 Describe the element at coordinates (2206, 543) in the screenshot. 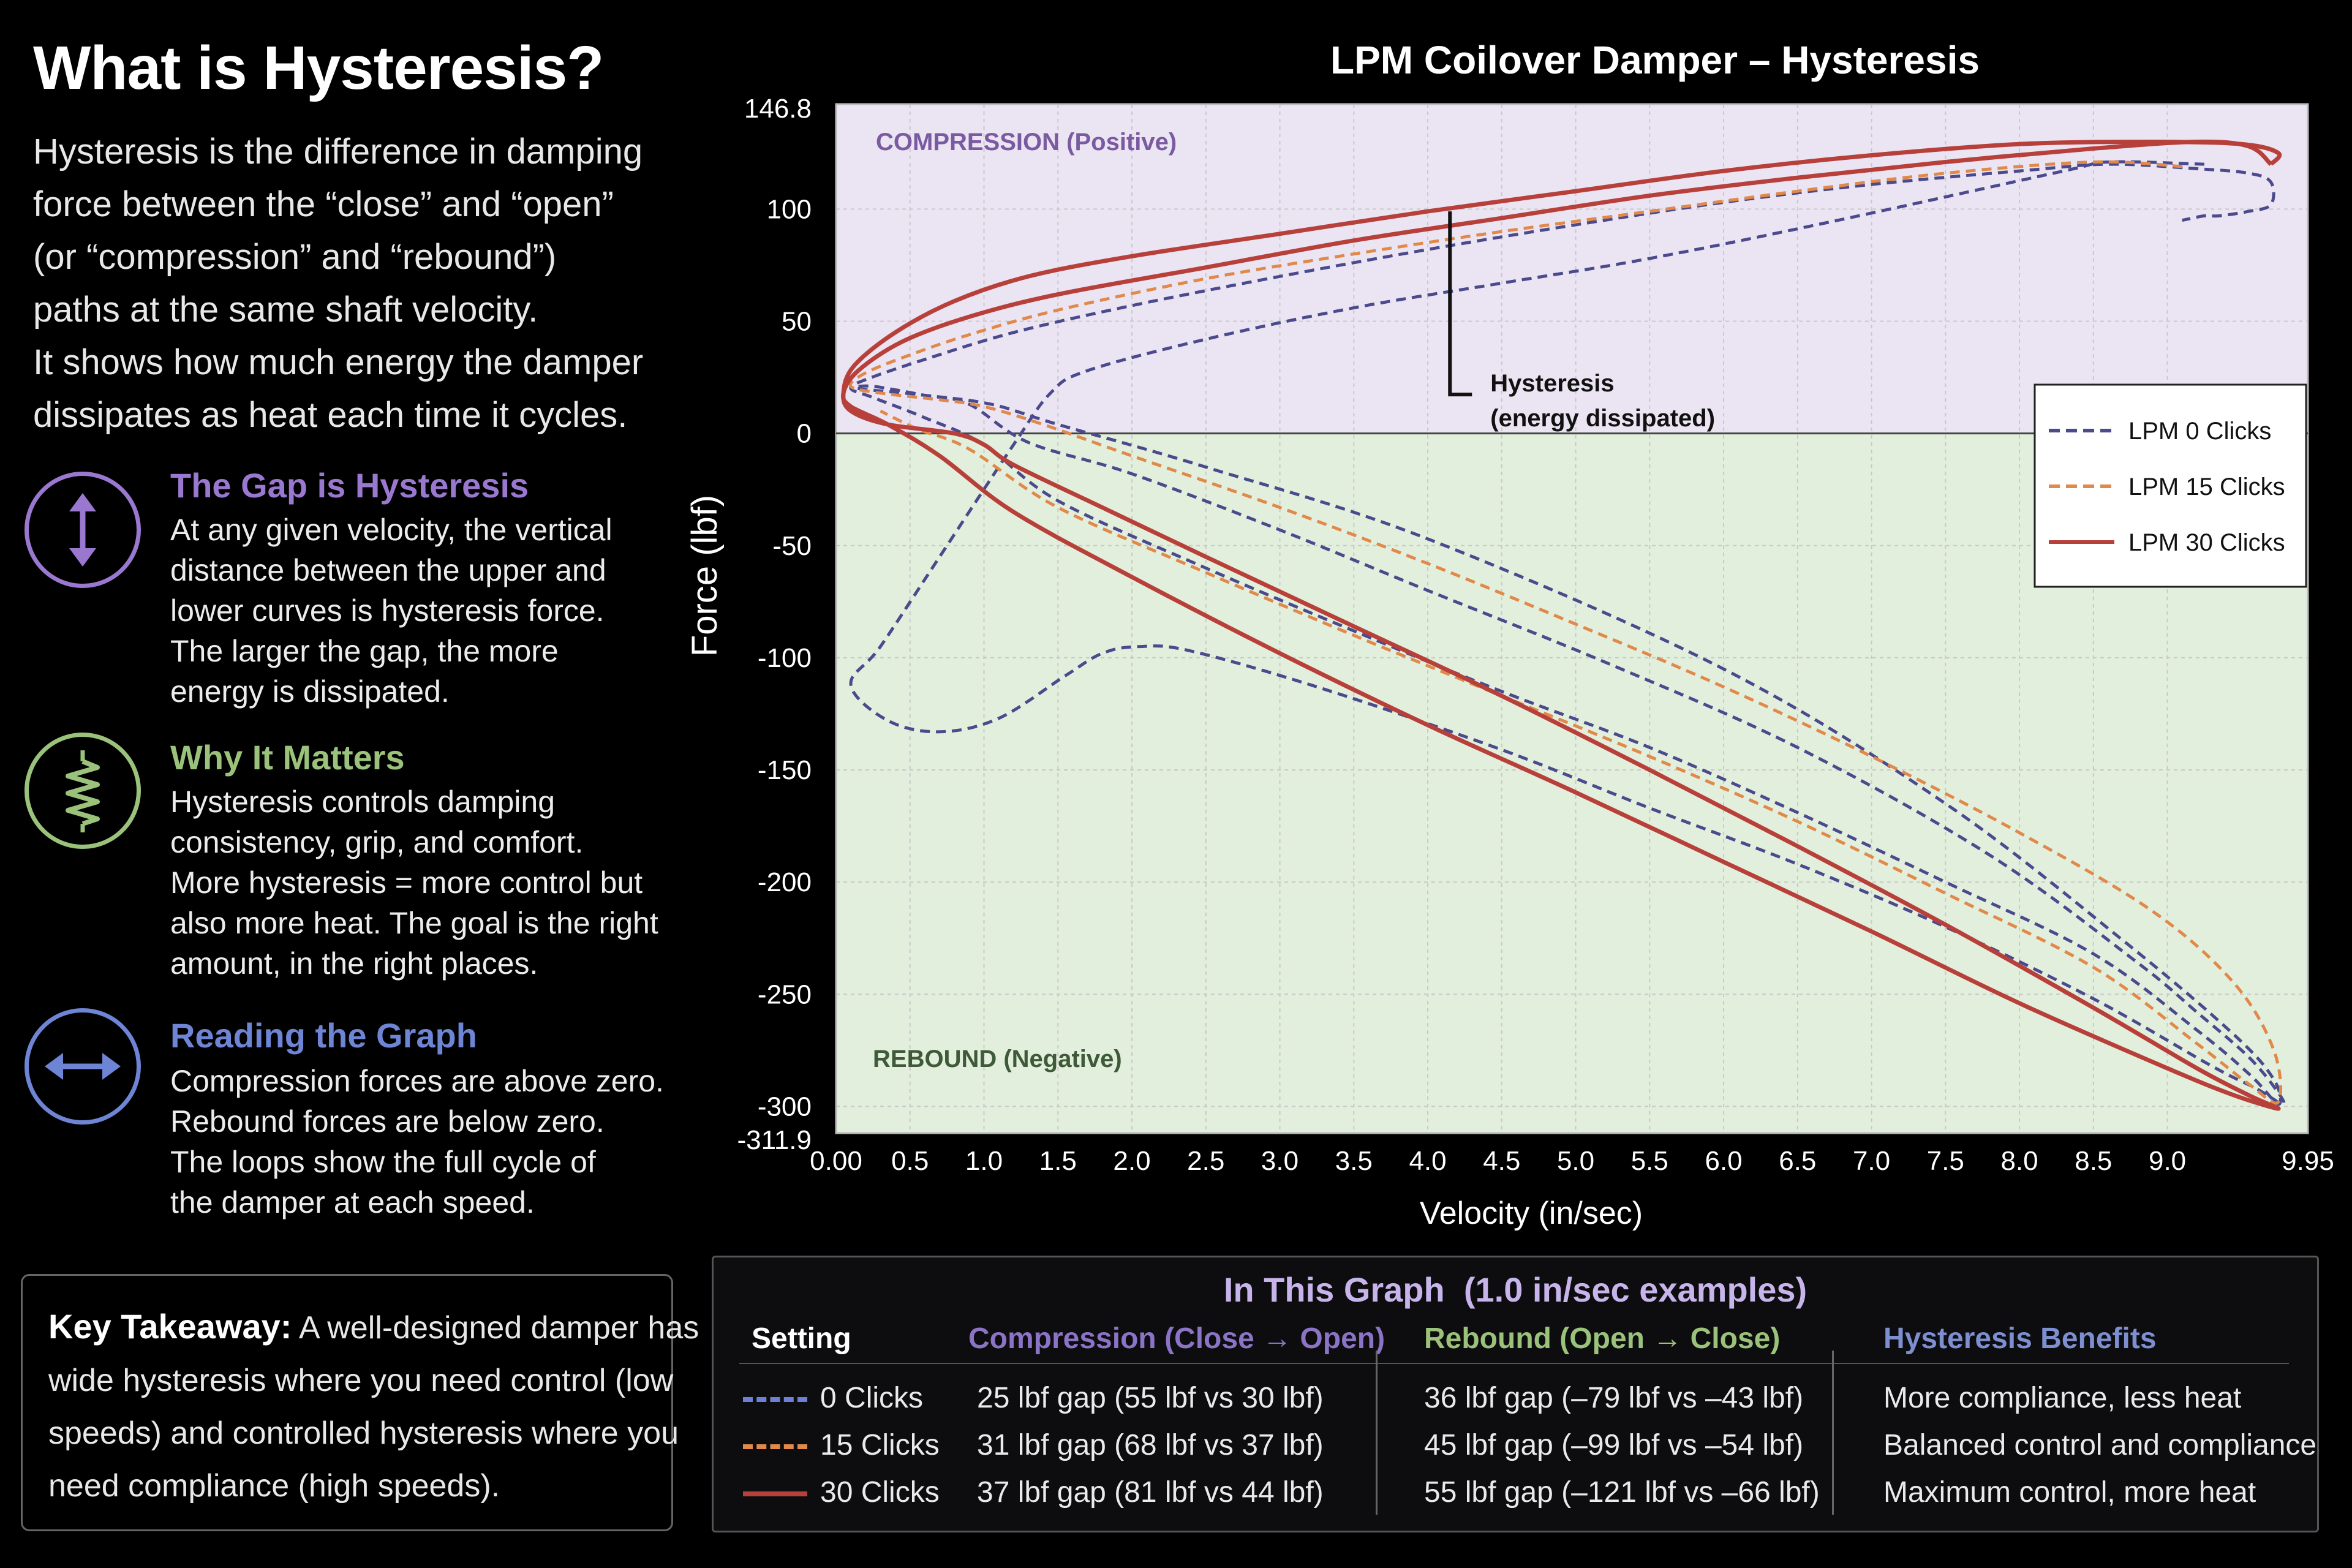

I see `legend-label-lpm30: LPM 30 Clicks` at that location.